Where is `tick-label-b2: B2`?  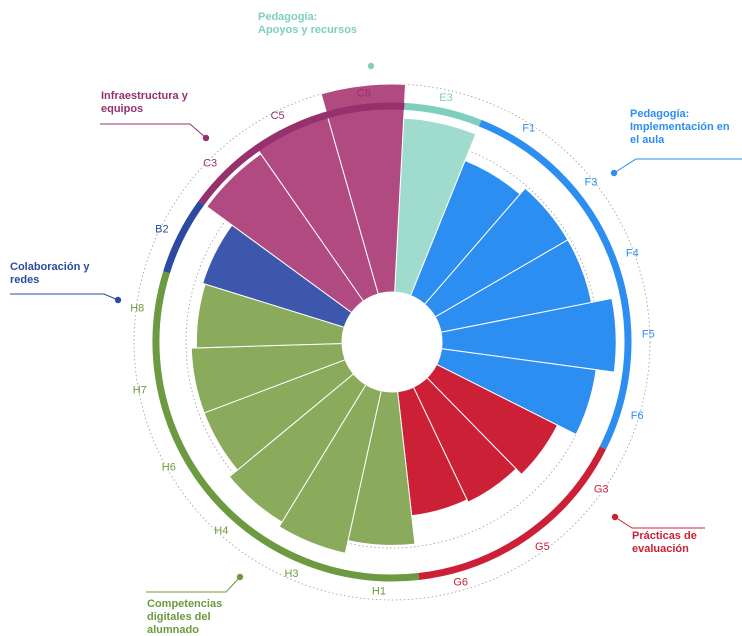
tick-label-b2: B2 is located at coordinates (161, 230).